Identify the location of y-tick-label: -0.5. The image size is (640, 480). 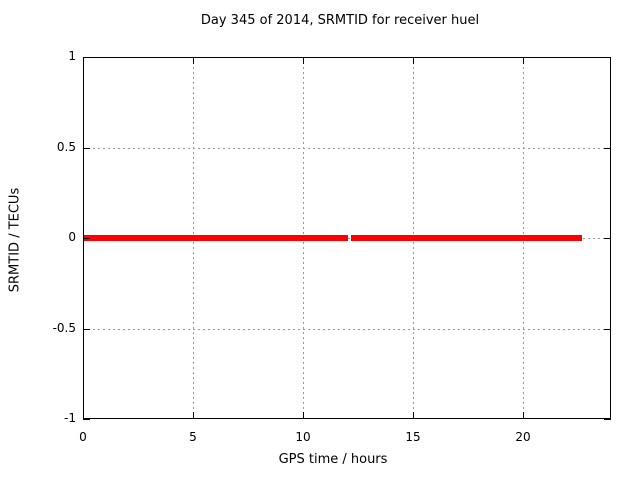
(64, 327).